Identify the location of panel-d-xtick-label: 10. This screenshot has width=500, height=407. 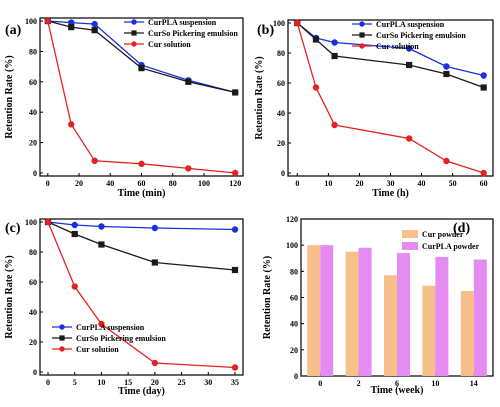
(435, 383).